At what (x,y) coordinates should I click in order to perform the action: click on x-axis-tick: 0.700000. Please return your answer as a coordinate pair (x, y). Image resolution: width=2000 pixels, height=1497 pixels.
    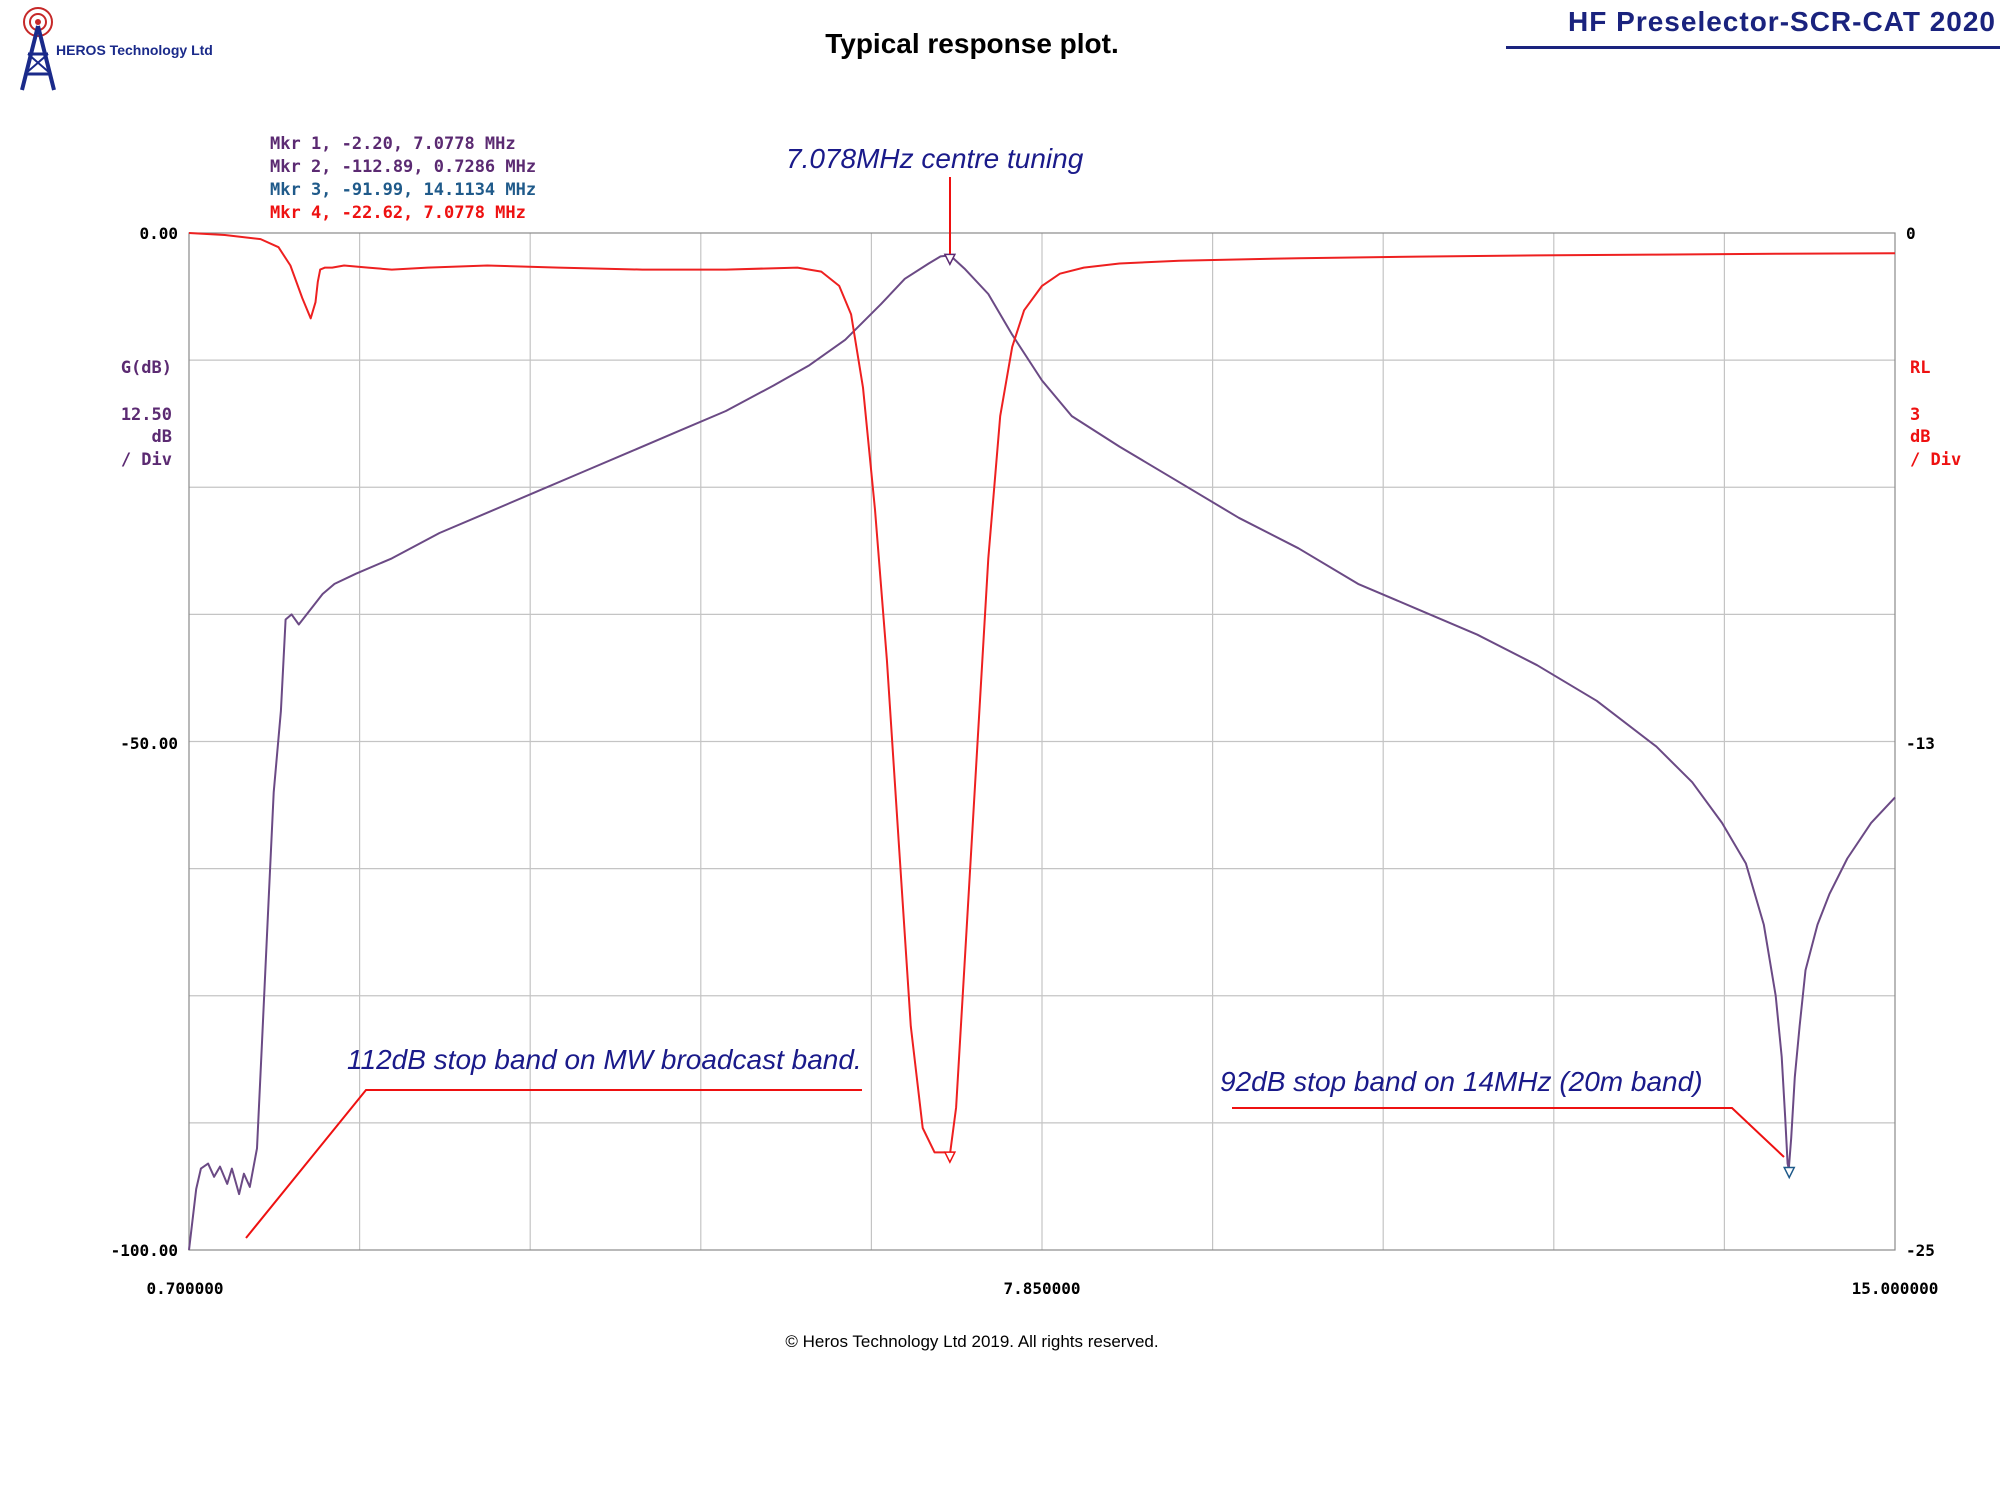
    Looking at the image, I should click on (184, 1288).